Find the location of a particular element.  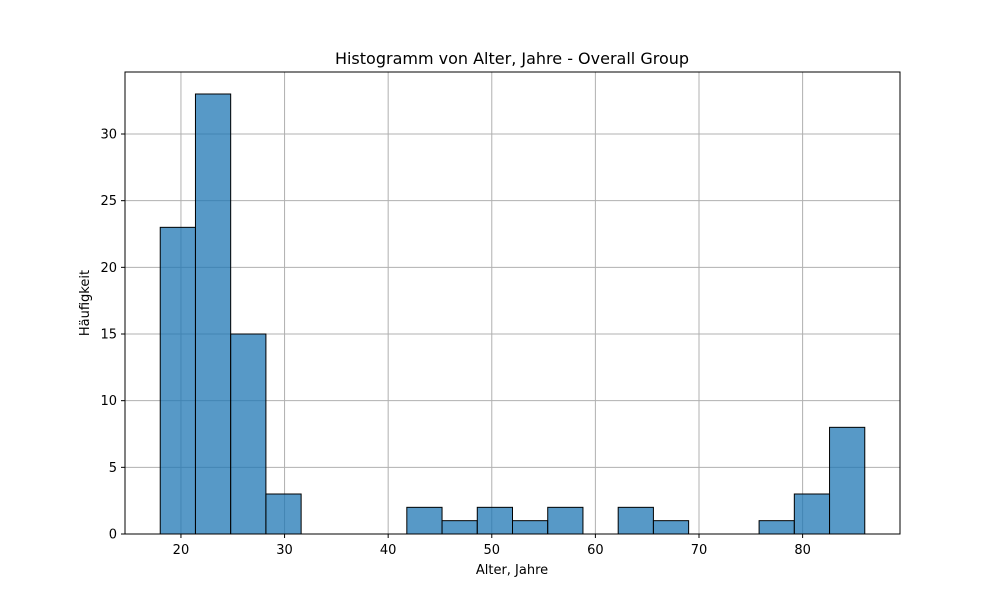

x-tick-label: 30 is located at coordinates (284, 550).